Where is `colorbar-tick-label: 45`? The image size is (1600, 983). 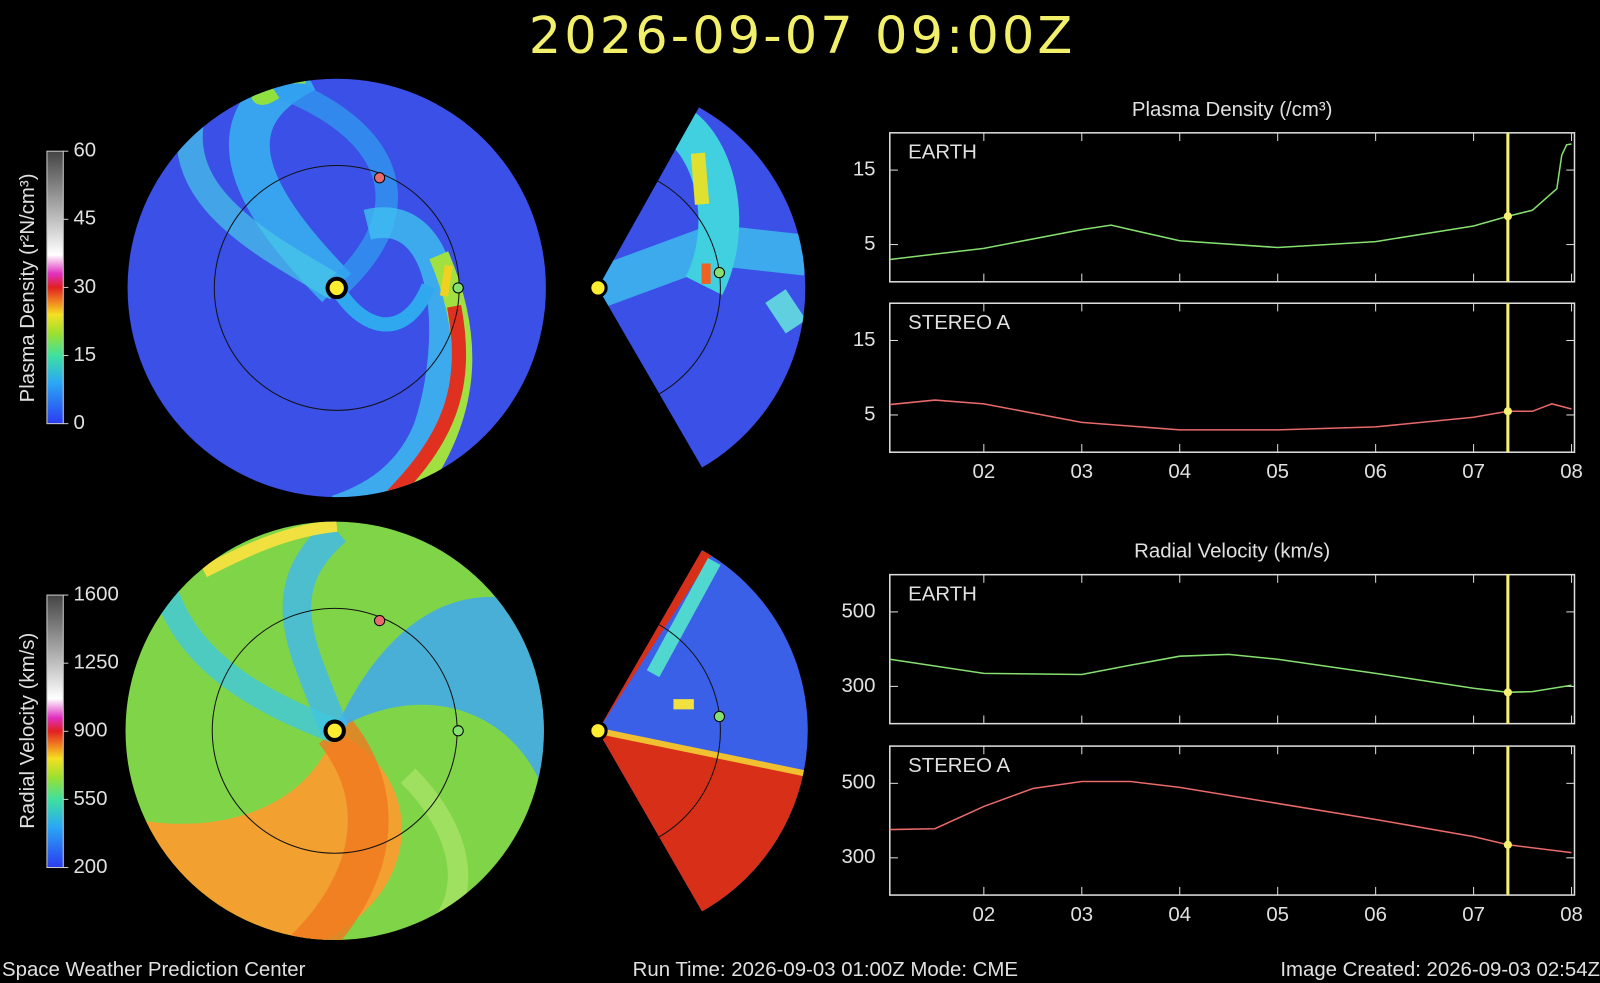
colorbar-tick-label: 45 is located at coordinates (84, 219).